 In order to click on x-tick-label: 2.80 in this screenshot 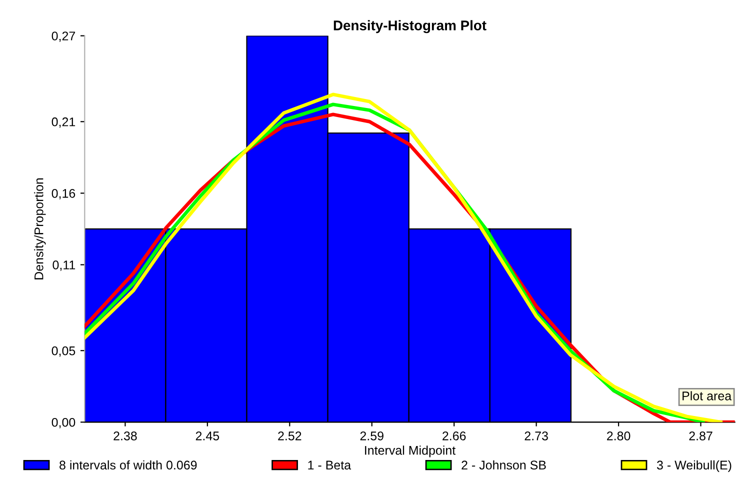, I will do `click(618, 436)`.